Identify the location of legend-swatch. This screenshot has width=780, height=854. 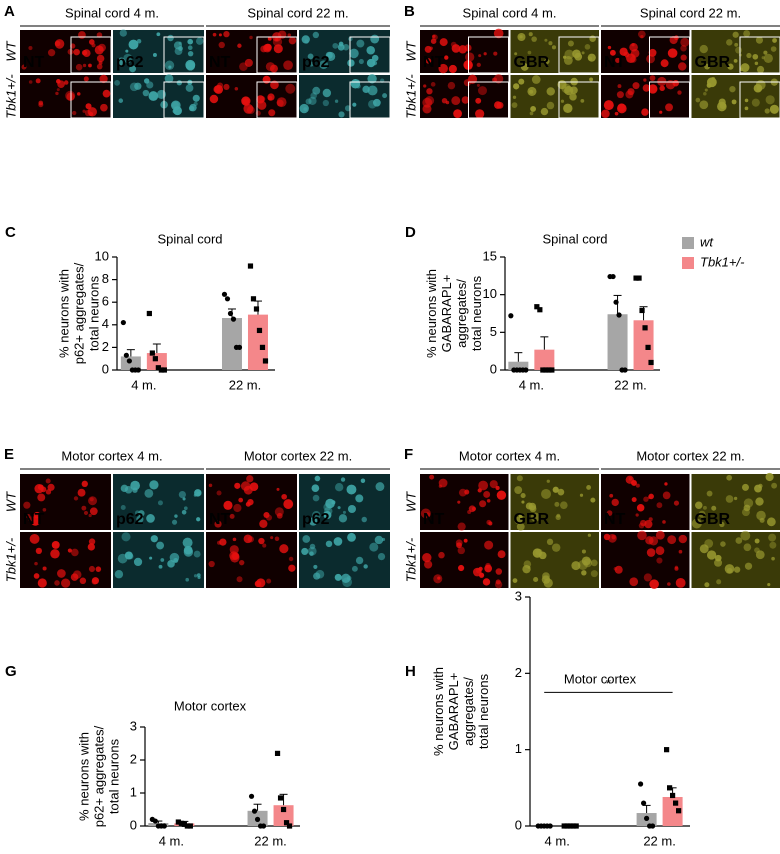
(688, 243).